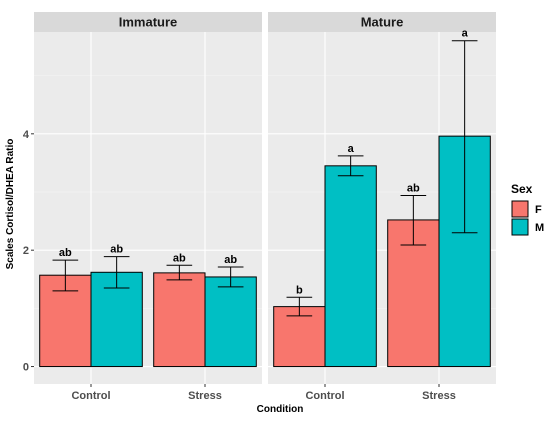  Describe the element at coordinates (10, 204) in the screenshot. I see `y-axis-title: Scales Cortisol/DHEA Ratio` at that location.